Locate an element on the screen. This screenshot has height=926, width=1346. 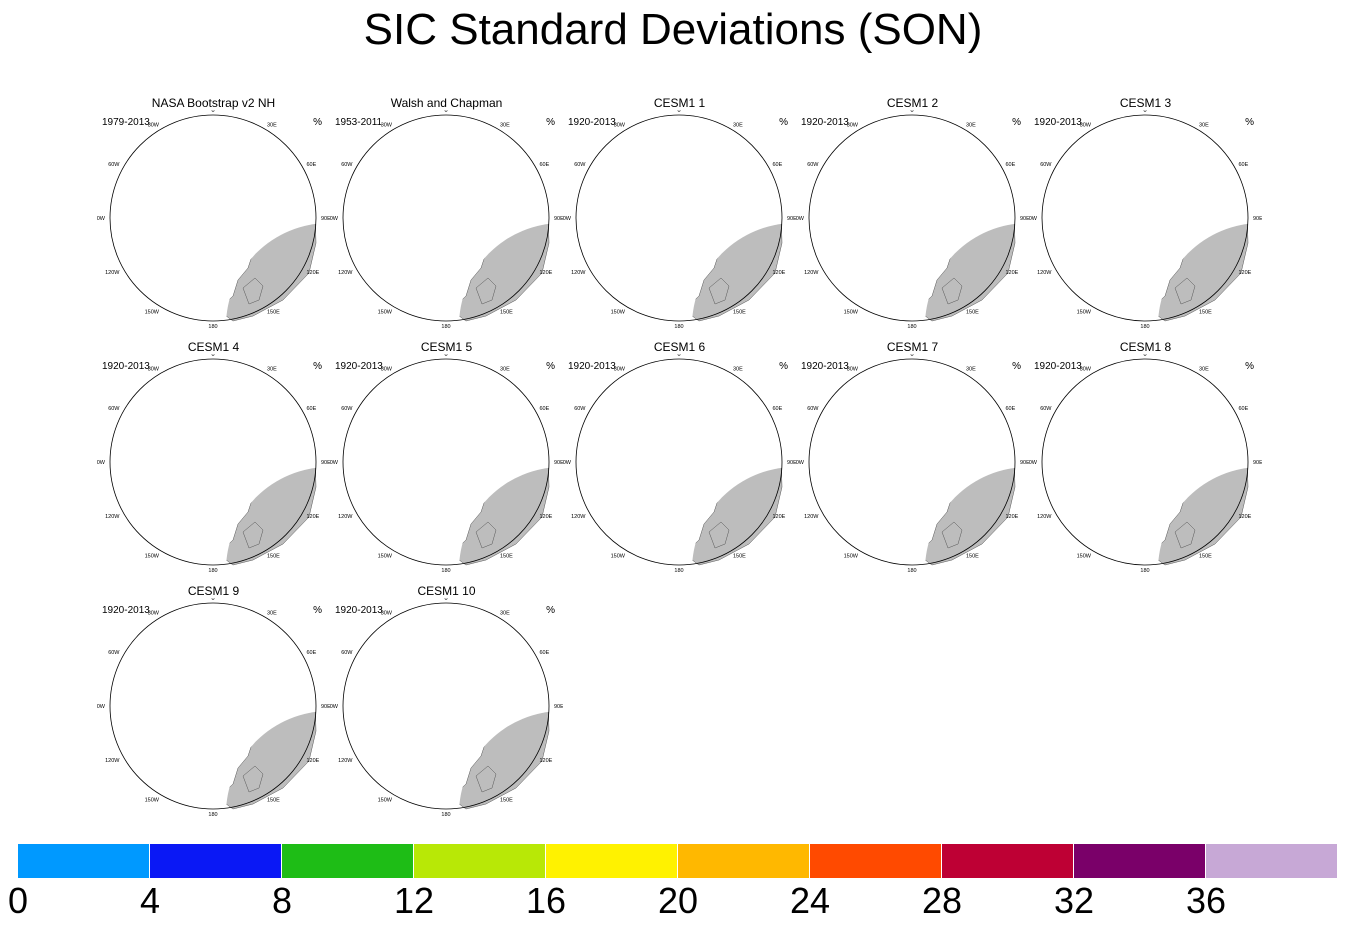
colorbar is located at coordinates (678, 861).